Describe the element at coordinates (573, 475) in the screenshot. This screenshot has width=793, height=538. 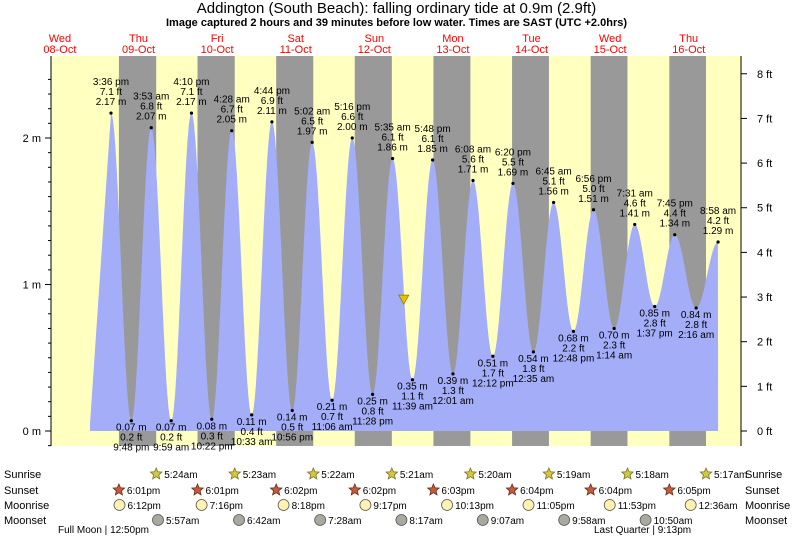
I see `sunrise-time: 5:19am` at that location.